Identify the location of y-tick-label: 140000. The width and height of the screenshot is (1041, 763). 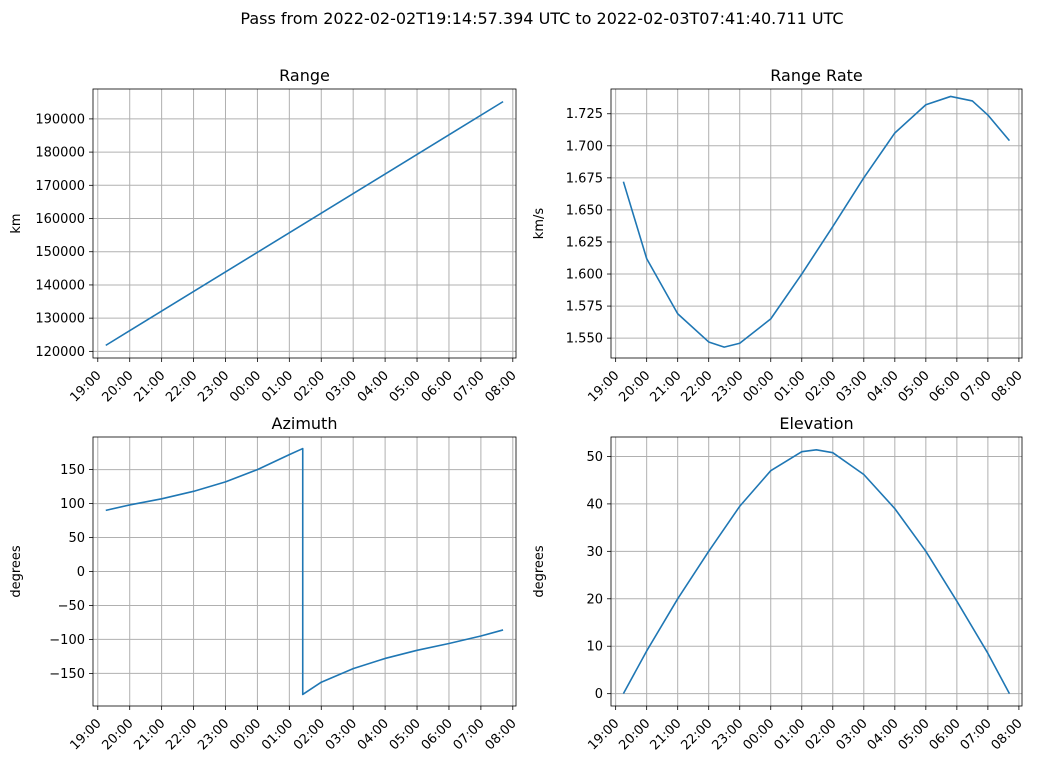
(60, 285).